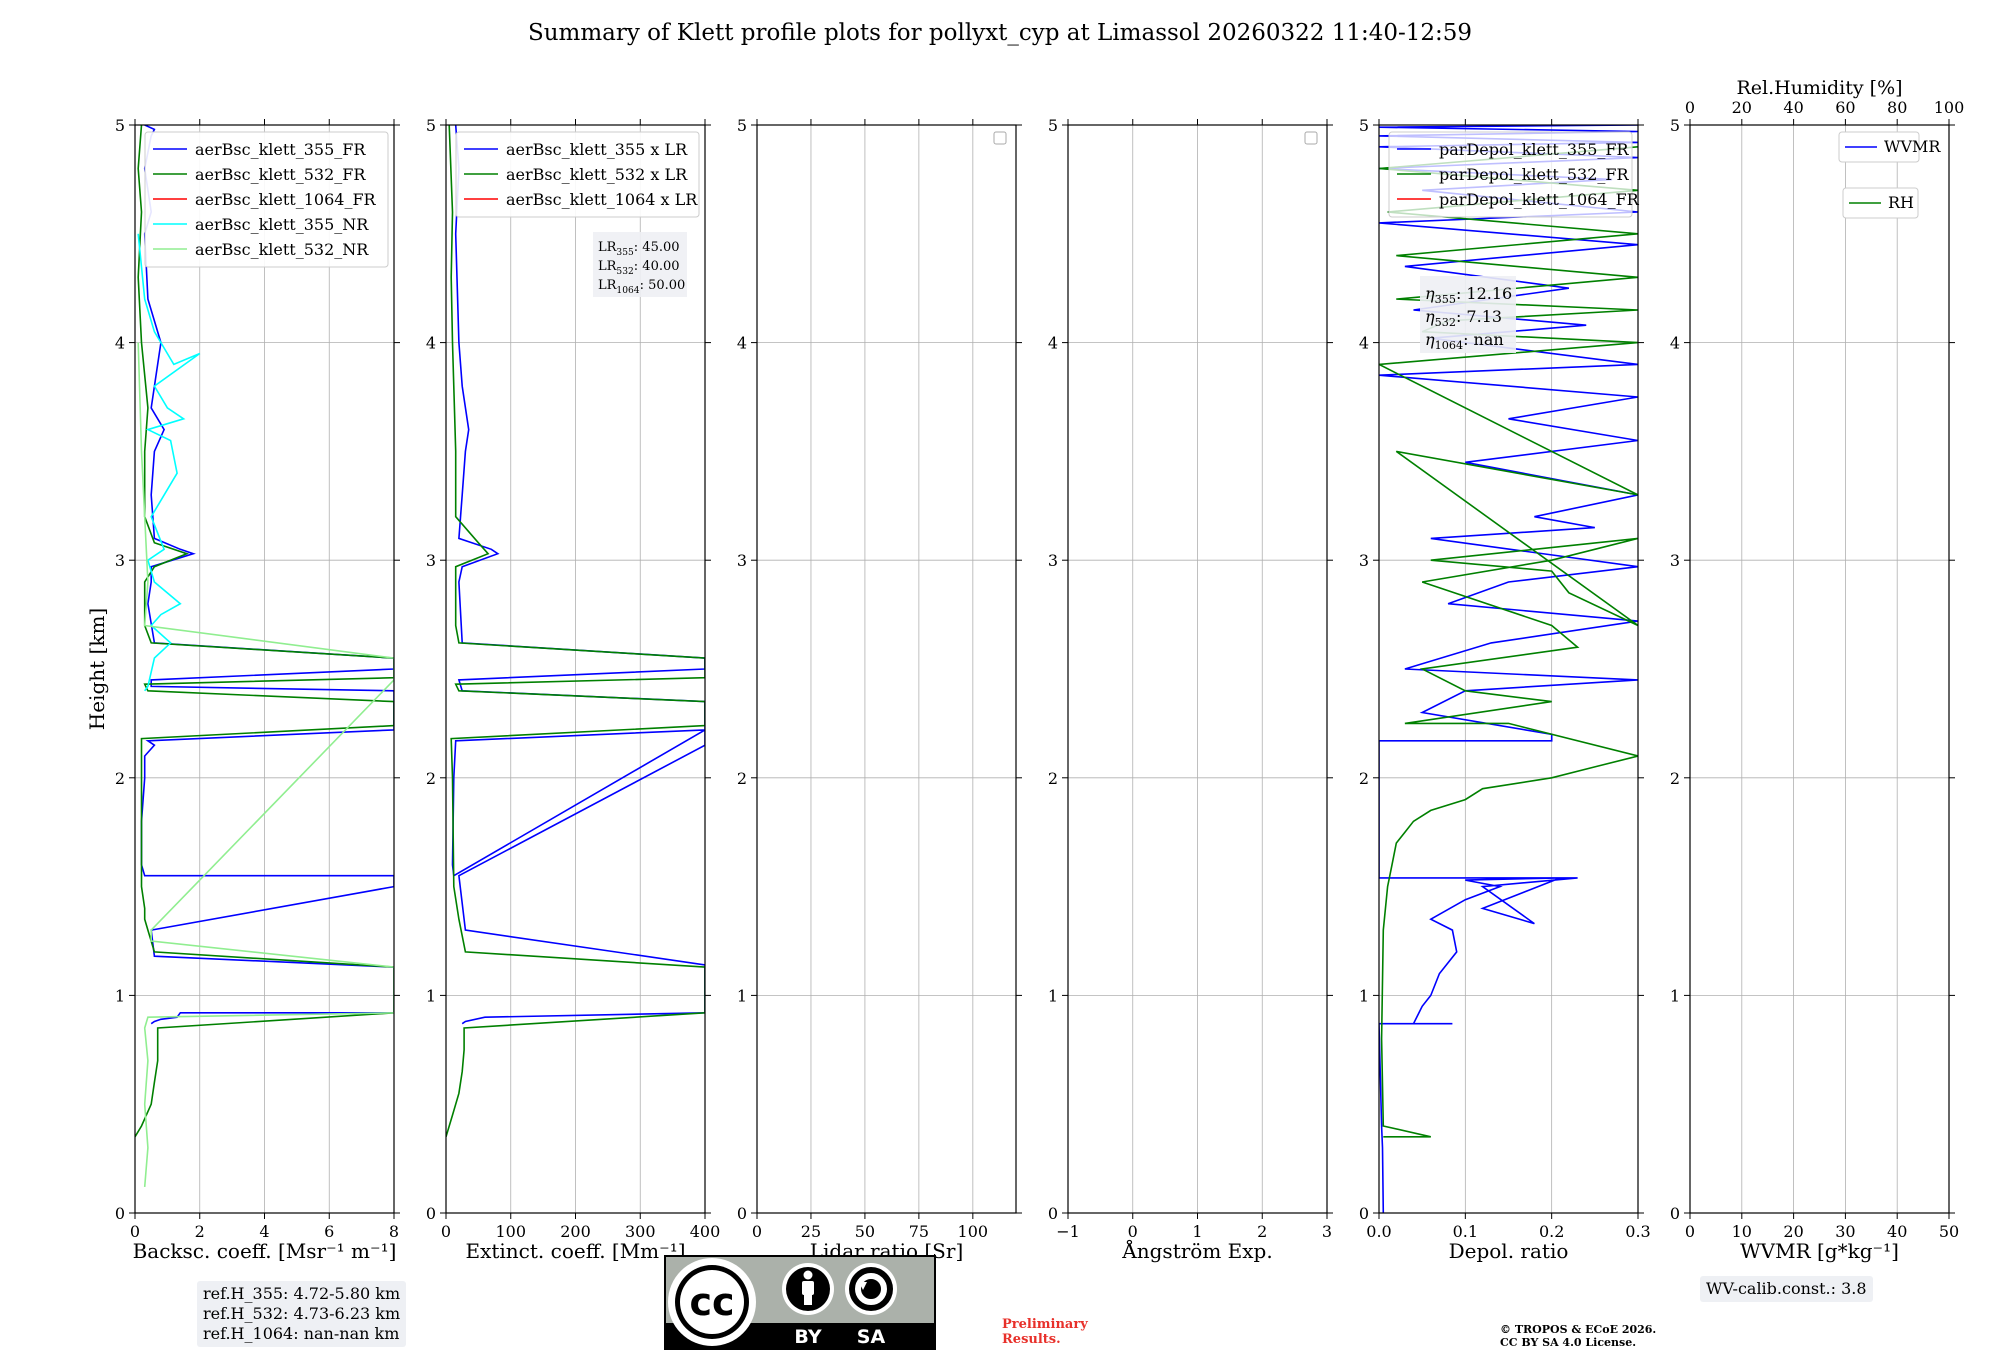 Image resolution: width=2000 pixels, height=1360 pixels. I want to click on cc-by-sa-license-icon: cc BY SA, so click(800, 1302).